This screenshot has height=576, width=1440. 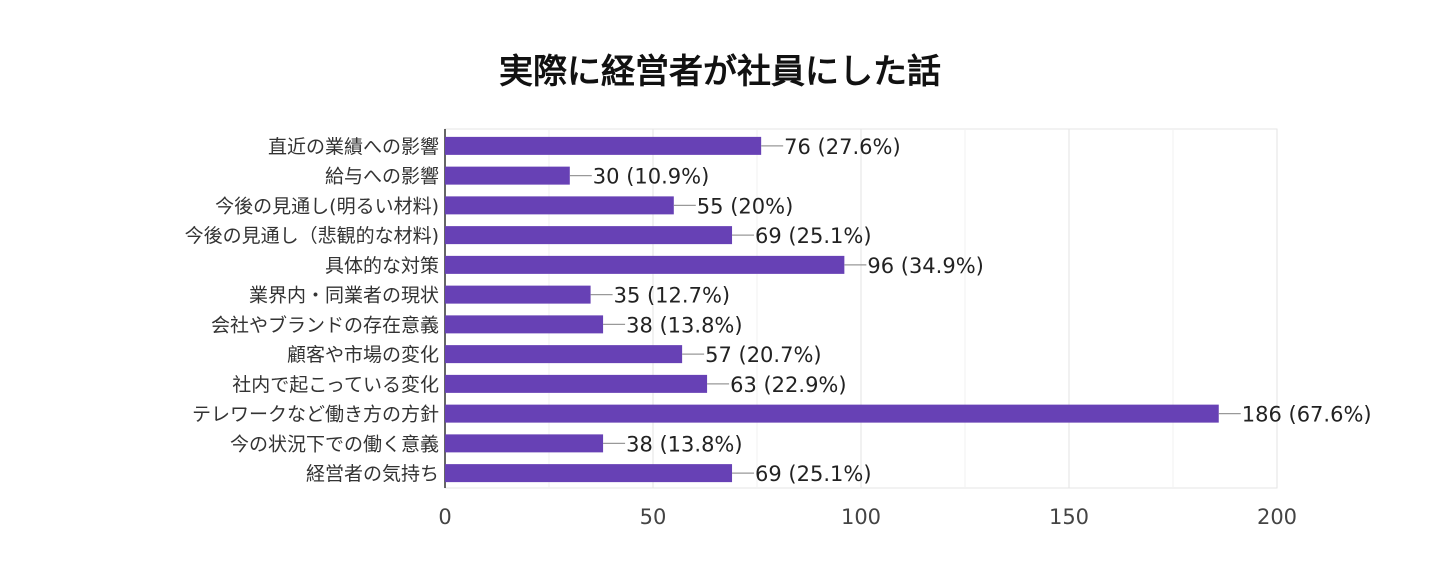 I want to click on x-tick-label: 200, so click(x=1277, y=517).